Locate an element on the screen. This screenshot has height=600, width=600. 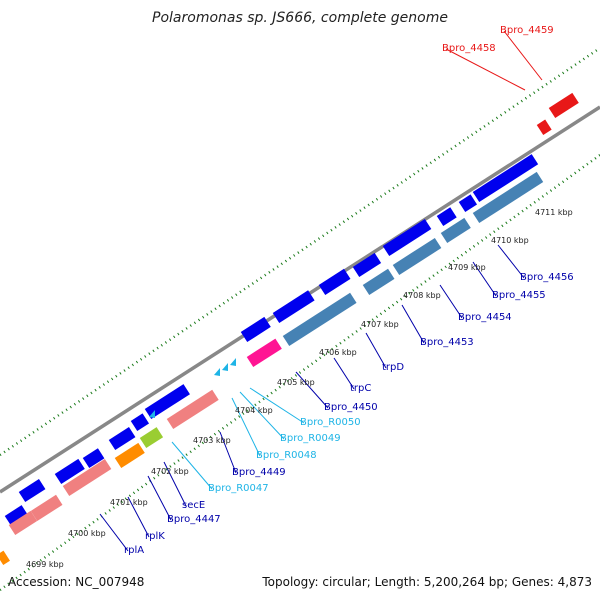
kbp-label: 4709 kbp is located at coordinates (467, 267).